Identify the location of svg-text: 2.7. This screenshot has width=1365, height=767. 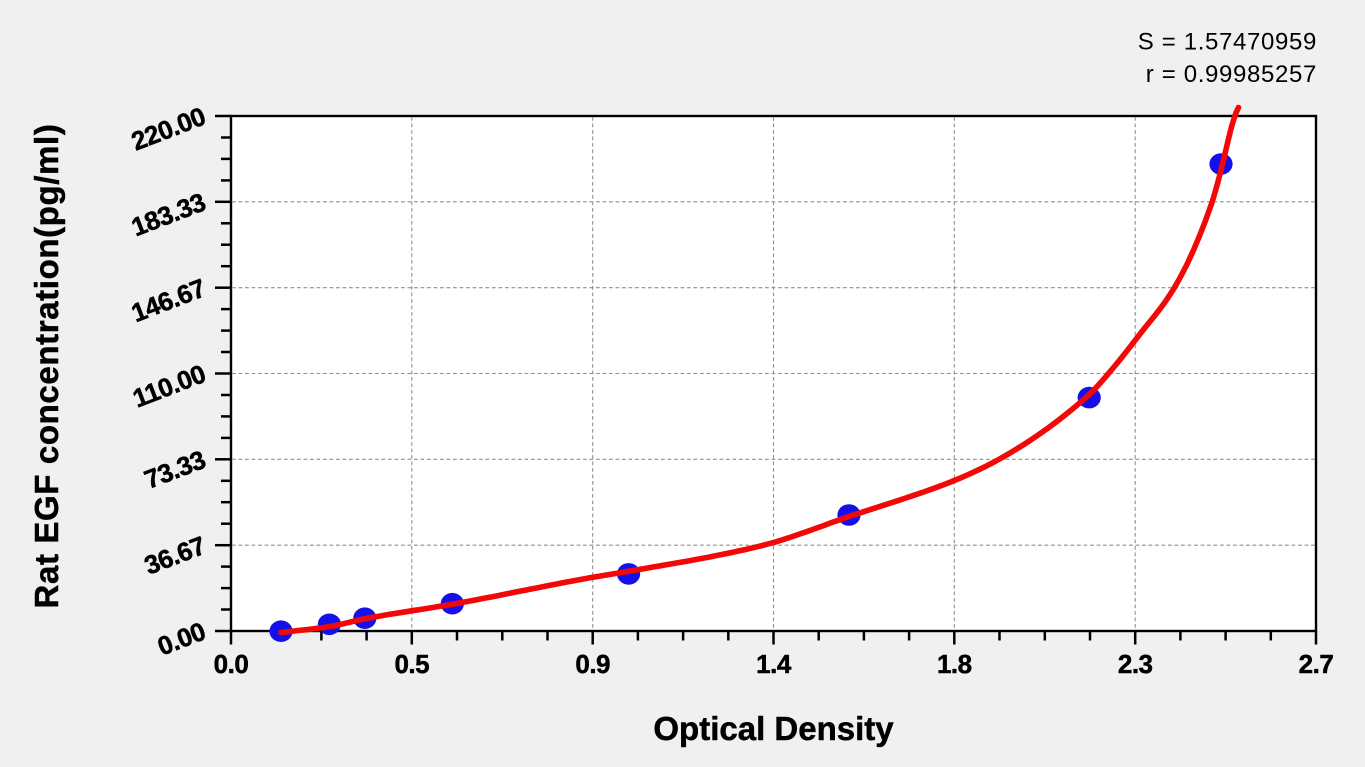
(1316, 664).